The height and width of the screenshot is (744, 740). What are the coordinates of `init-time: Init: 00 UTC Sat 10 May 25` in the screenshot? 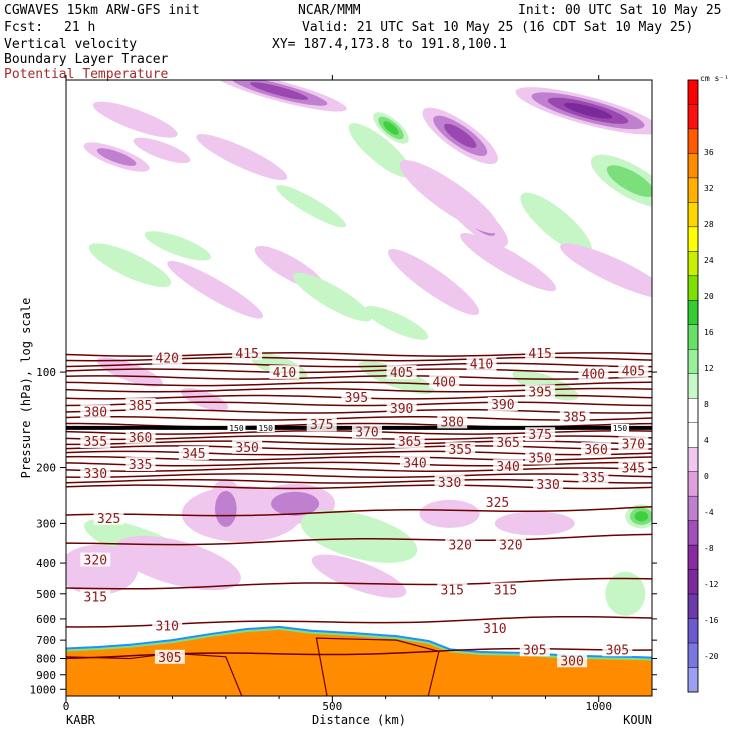 It's located at (620, 10).